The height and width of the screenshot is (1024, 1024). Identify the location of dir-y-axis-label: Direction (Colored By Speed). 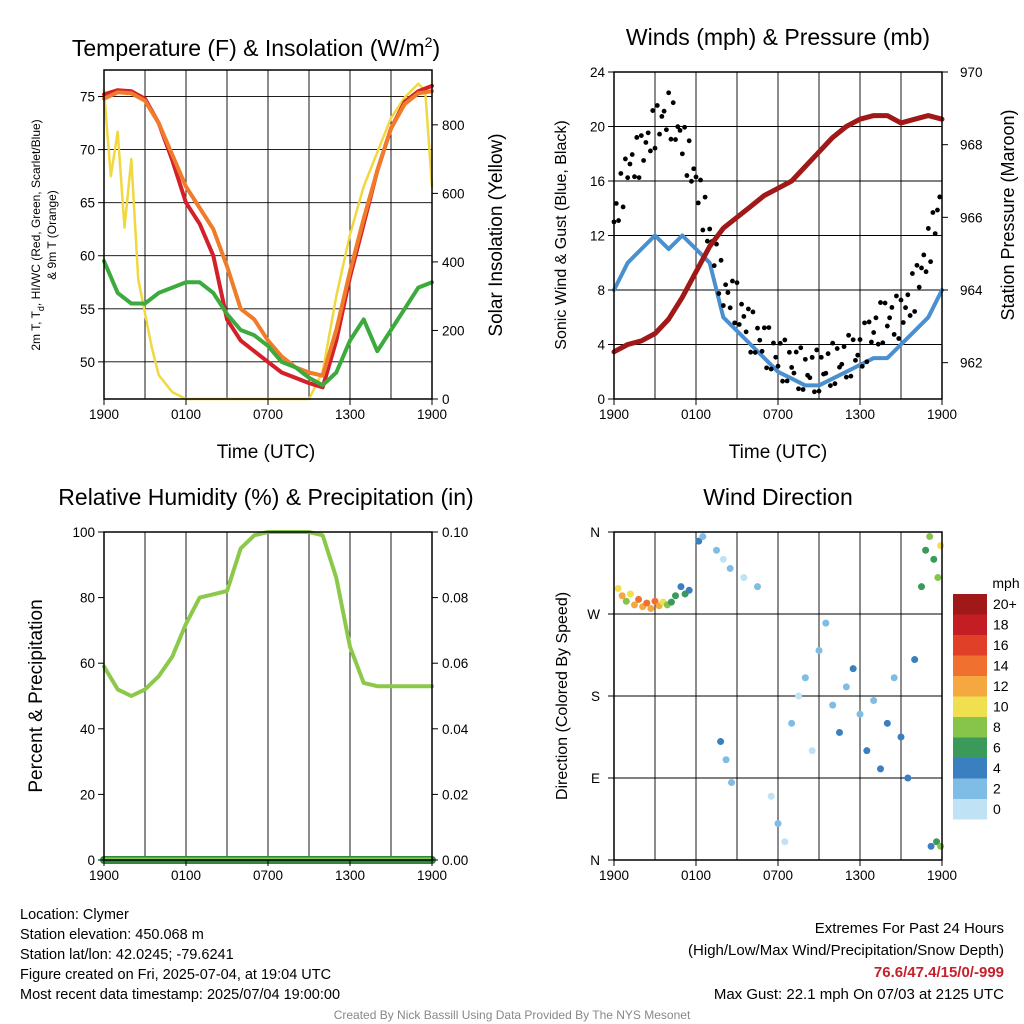
(562, 696).